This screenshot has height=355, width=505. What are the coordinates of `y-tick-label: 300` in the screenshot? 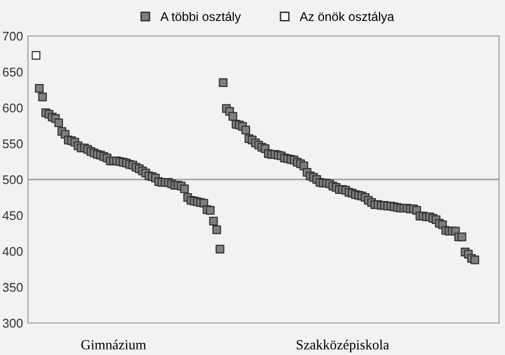 It's located at (12, 323).